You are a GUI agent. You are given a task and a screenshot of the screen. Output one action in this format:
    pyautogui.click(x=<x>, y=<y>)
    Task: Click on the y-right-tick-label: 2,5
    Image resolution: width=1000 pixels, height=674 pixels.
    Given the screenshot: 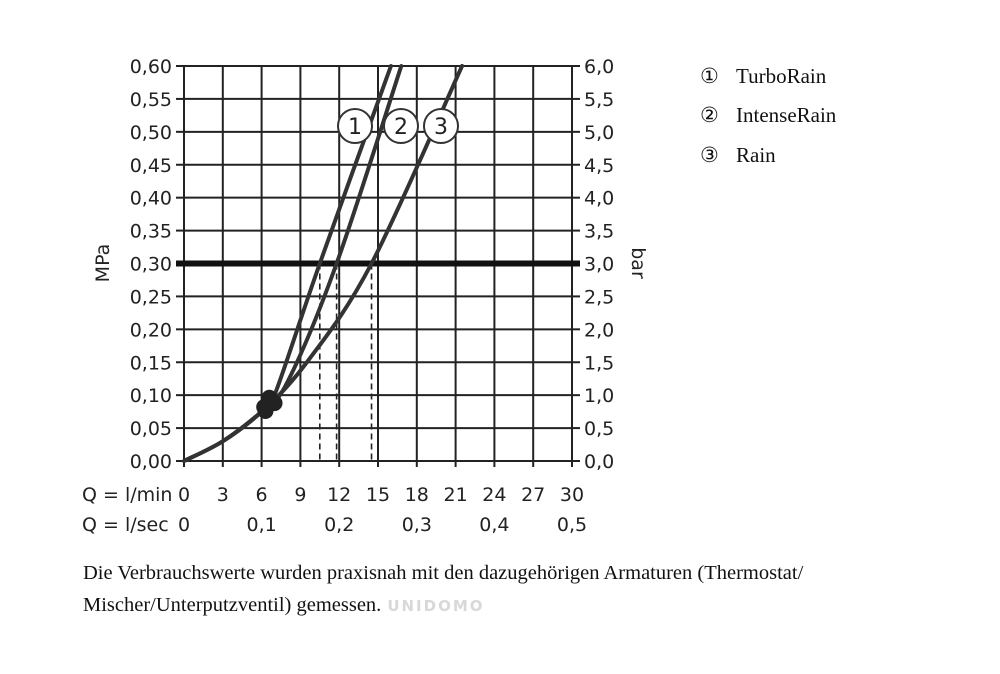 What is the action you would take?
    pyautogui.click(x=599, y=297)
    